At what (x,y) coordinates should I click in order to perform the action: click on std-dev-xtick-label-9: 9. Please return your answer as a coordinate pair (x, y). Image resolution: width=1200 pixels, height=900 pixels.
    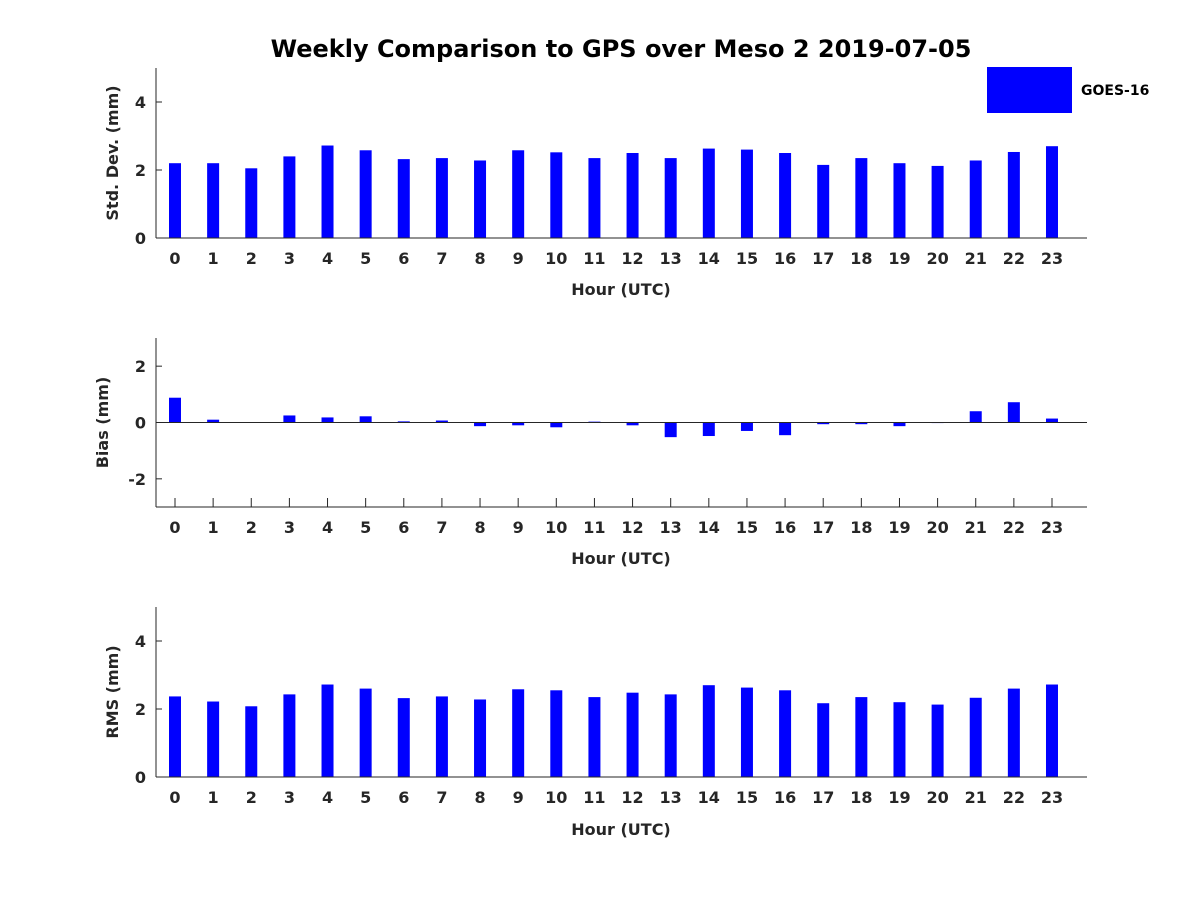
    Looking at the image, I should click on (518, 258).